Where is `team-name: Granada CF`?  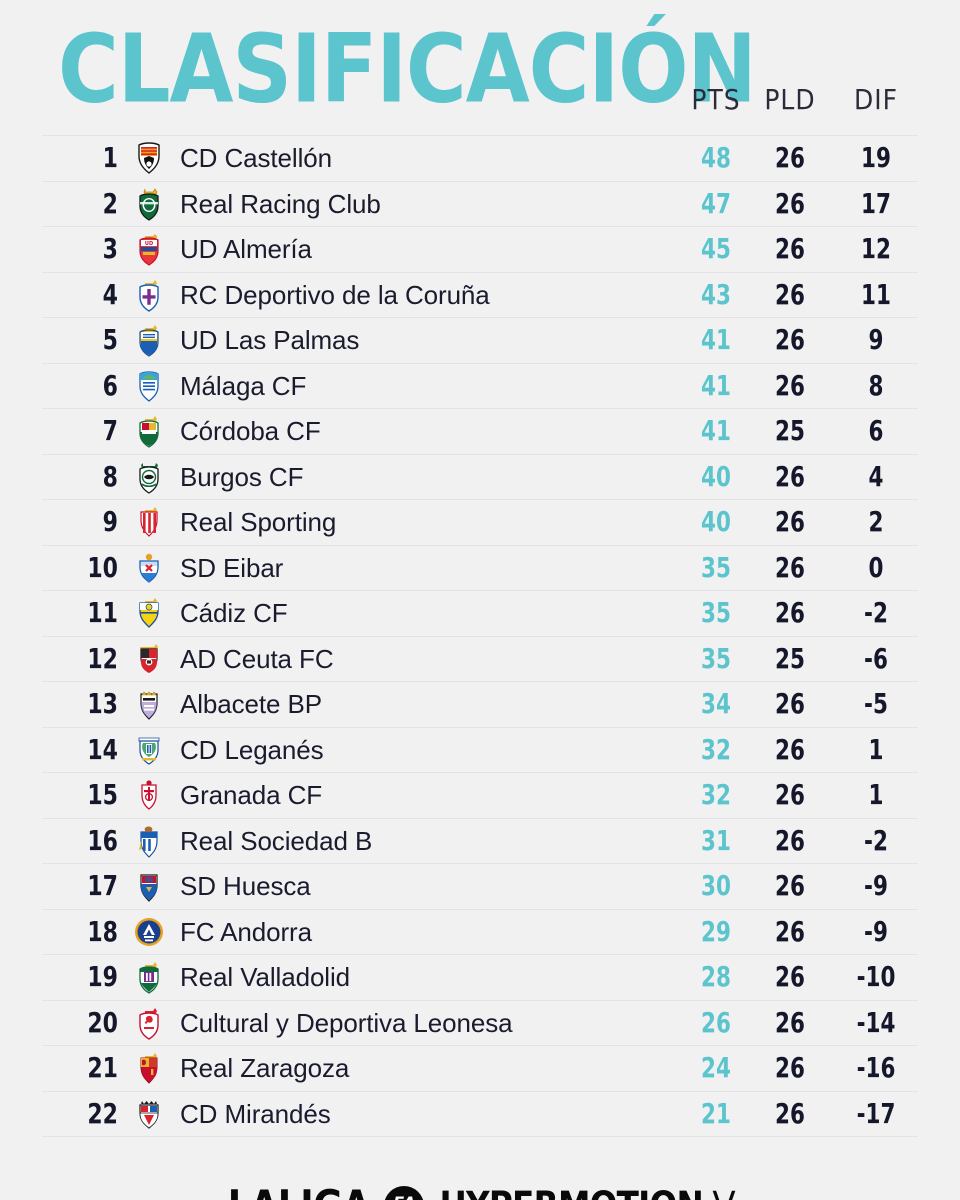 team-name: Granada CF is located at coordinates (251, 795).